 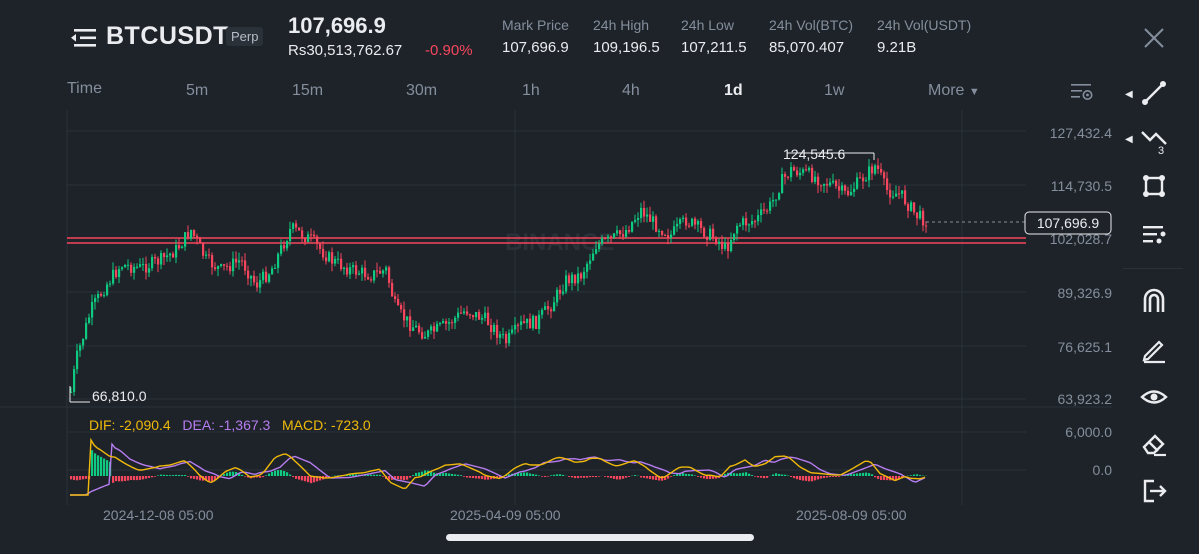 I want to click on tab-1d: 1d, so click(x=733, y=90).